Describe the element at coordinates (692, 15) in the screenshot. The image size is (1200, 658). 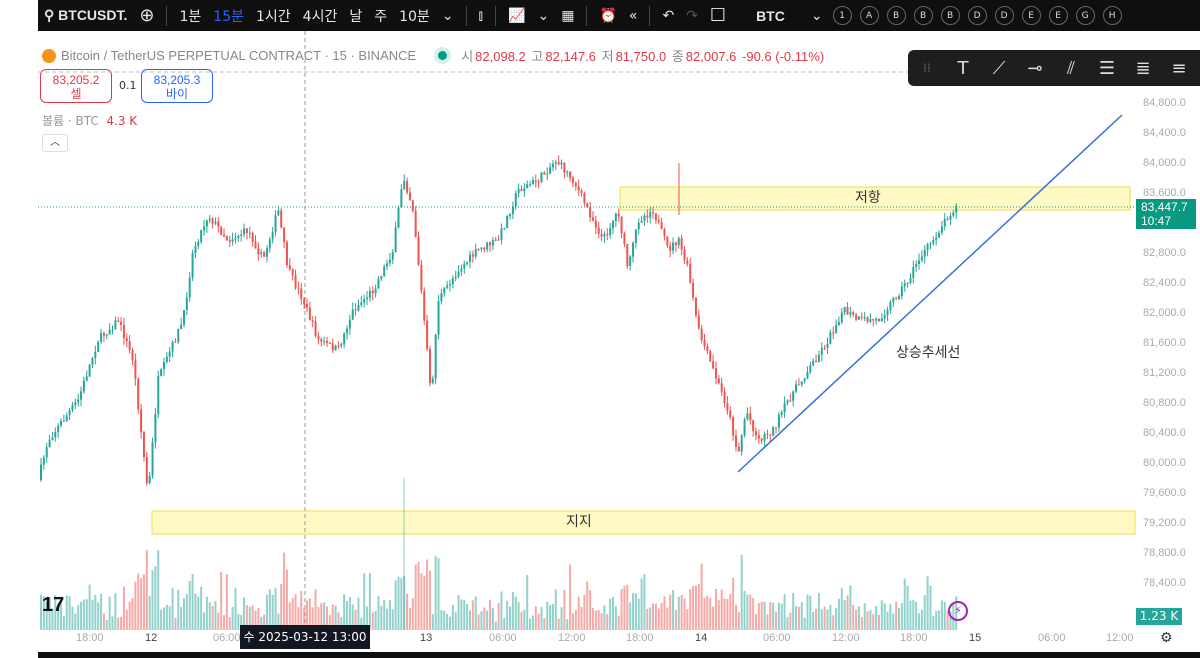
I see `redo-icon: ↷` at that location.